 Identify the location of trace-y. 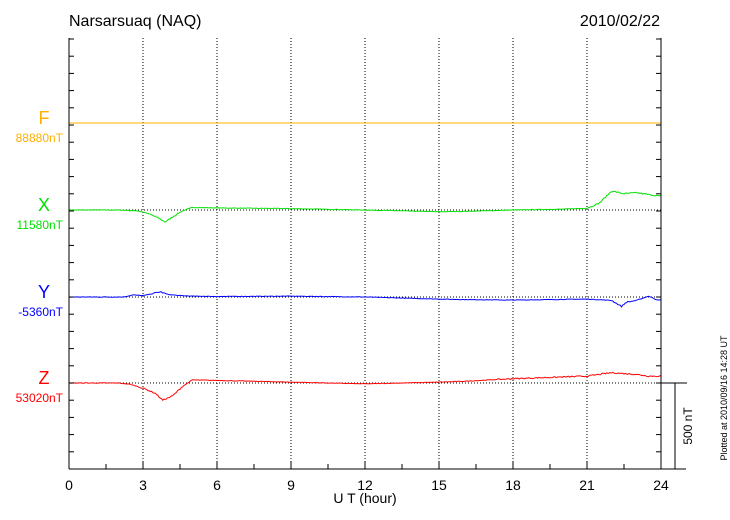
(365, 299).